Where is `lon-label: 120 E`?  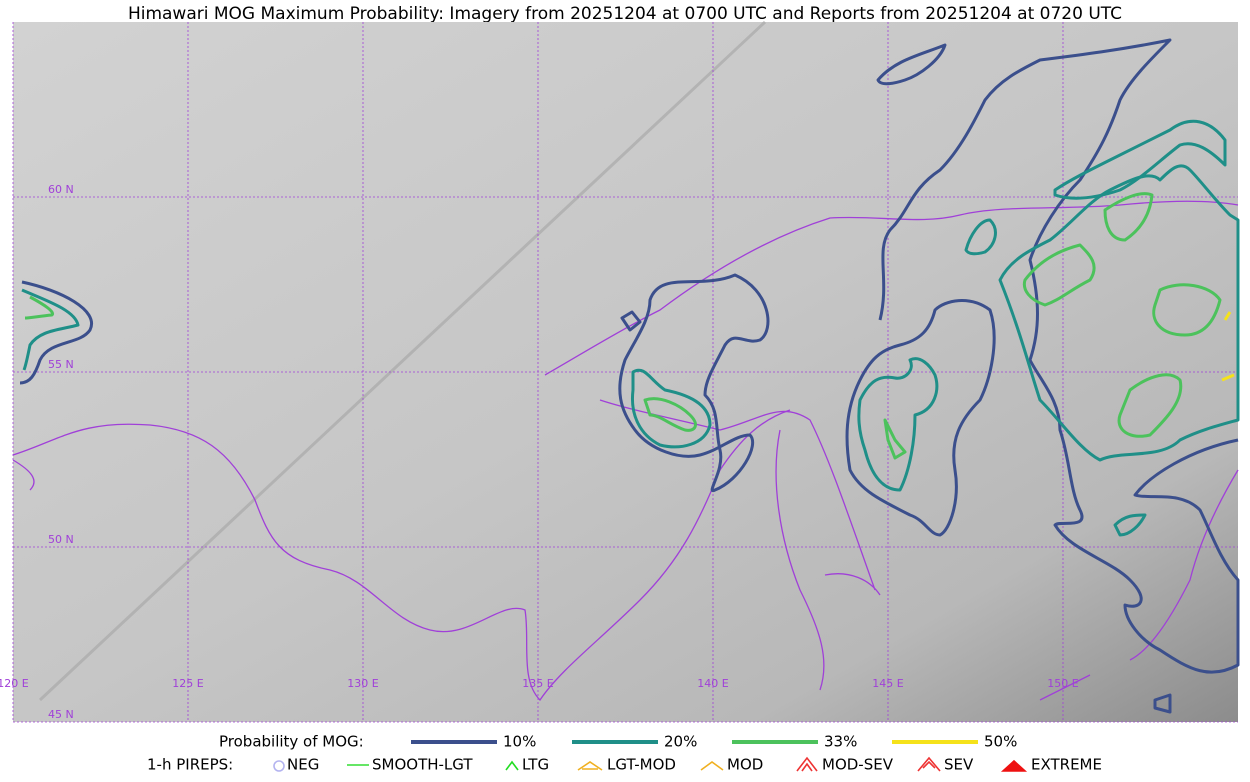
lon-label: 120 E is located at coordinates (14, 683).